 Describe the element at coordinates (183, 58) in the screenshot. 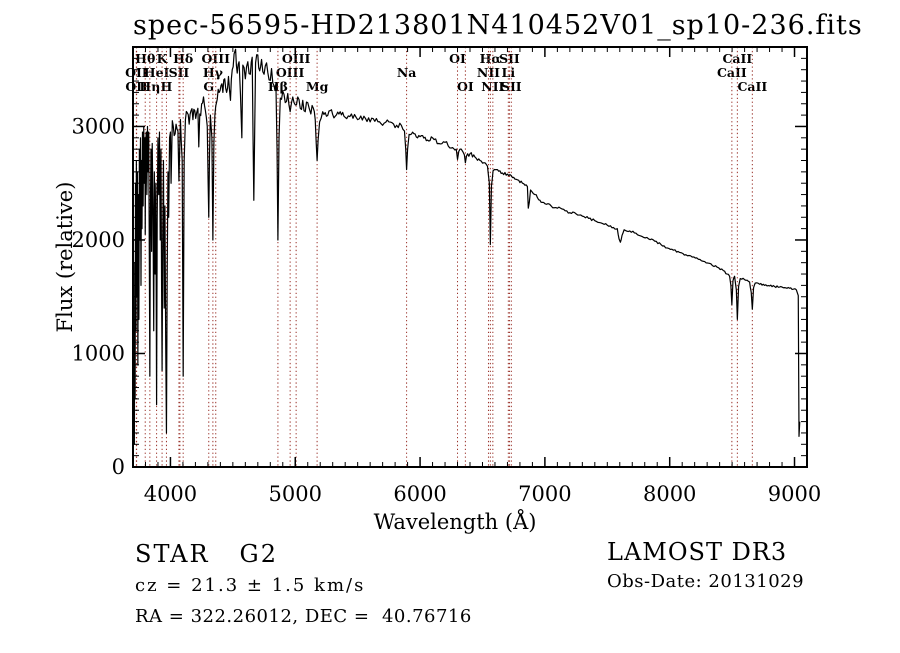

I see `spectral-line-label: Hδ` at that location.